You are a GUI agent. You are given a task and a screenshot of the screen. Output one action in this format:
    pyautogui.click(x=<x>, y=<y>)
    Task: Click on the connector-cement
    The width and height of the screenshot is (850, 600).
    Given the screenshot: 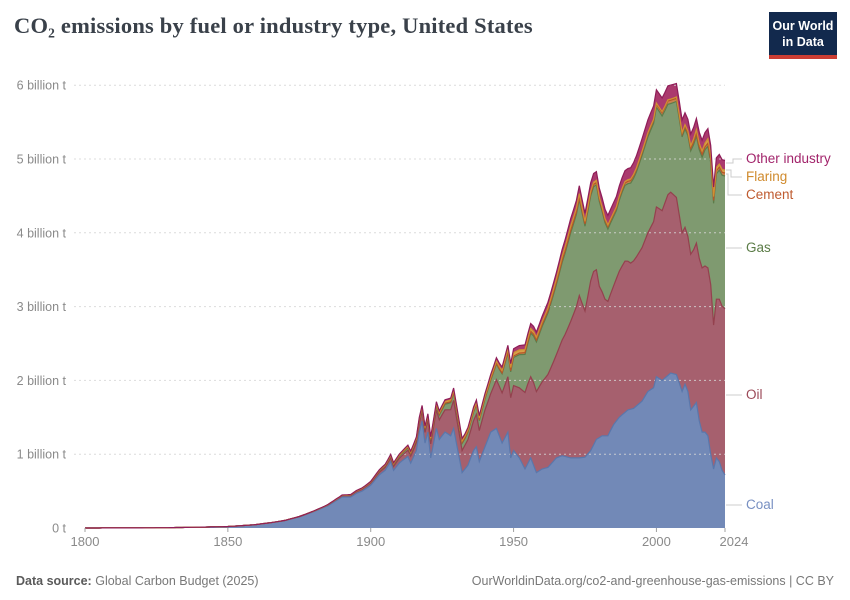 What is the action you would take?
    pyautogui.click(x=734, y=184)
    